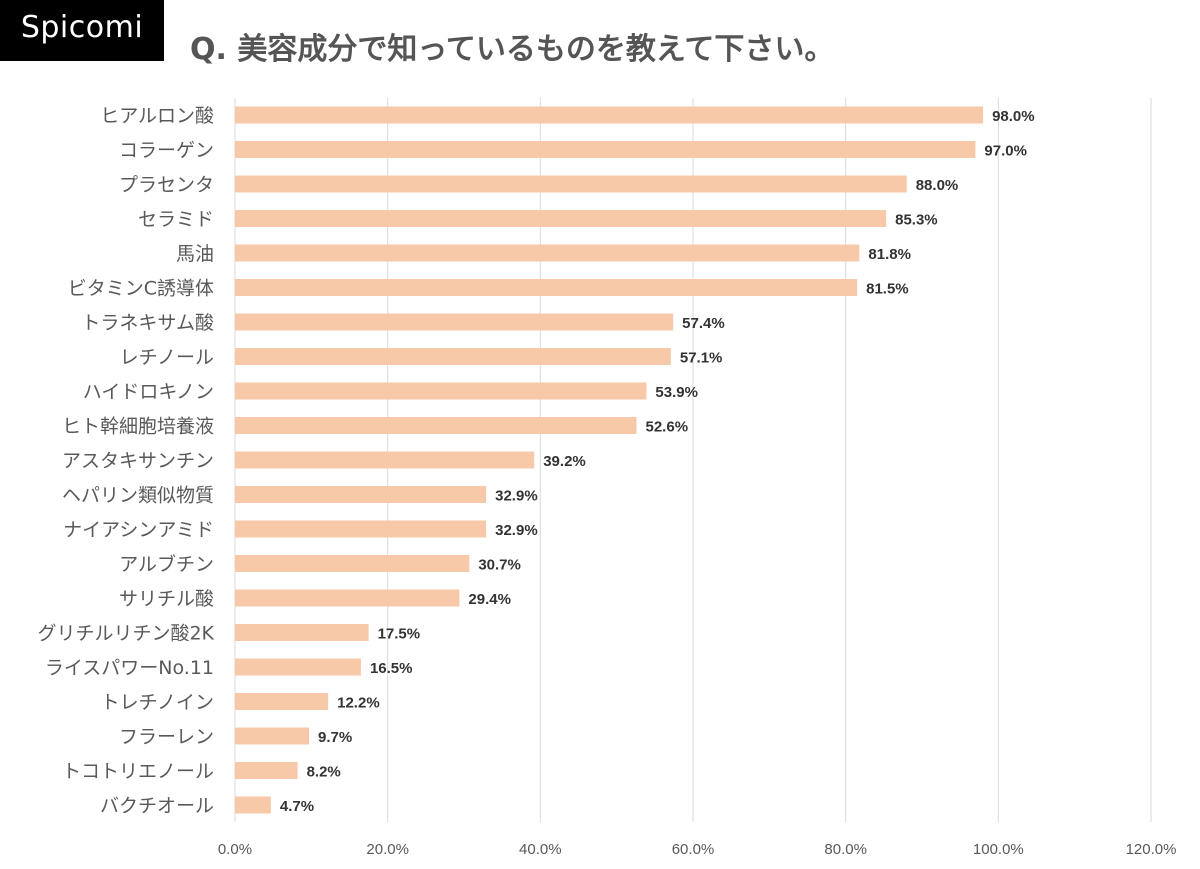 The width and height of the screenshot is (1200, 869). I want to click on value-label: 57.1%, so click(701, 358).